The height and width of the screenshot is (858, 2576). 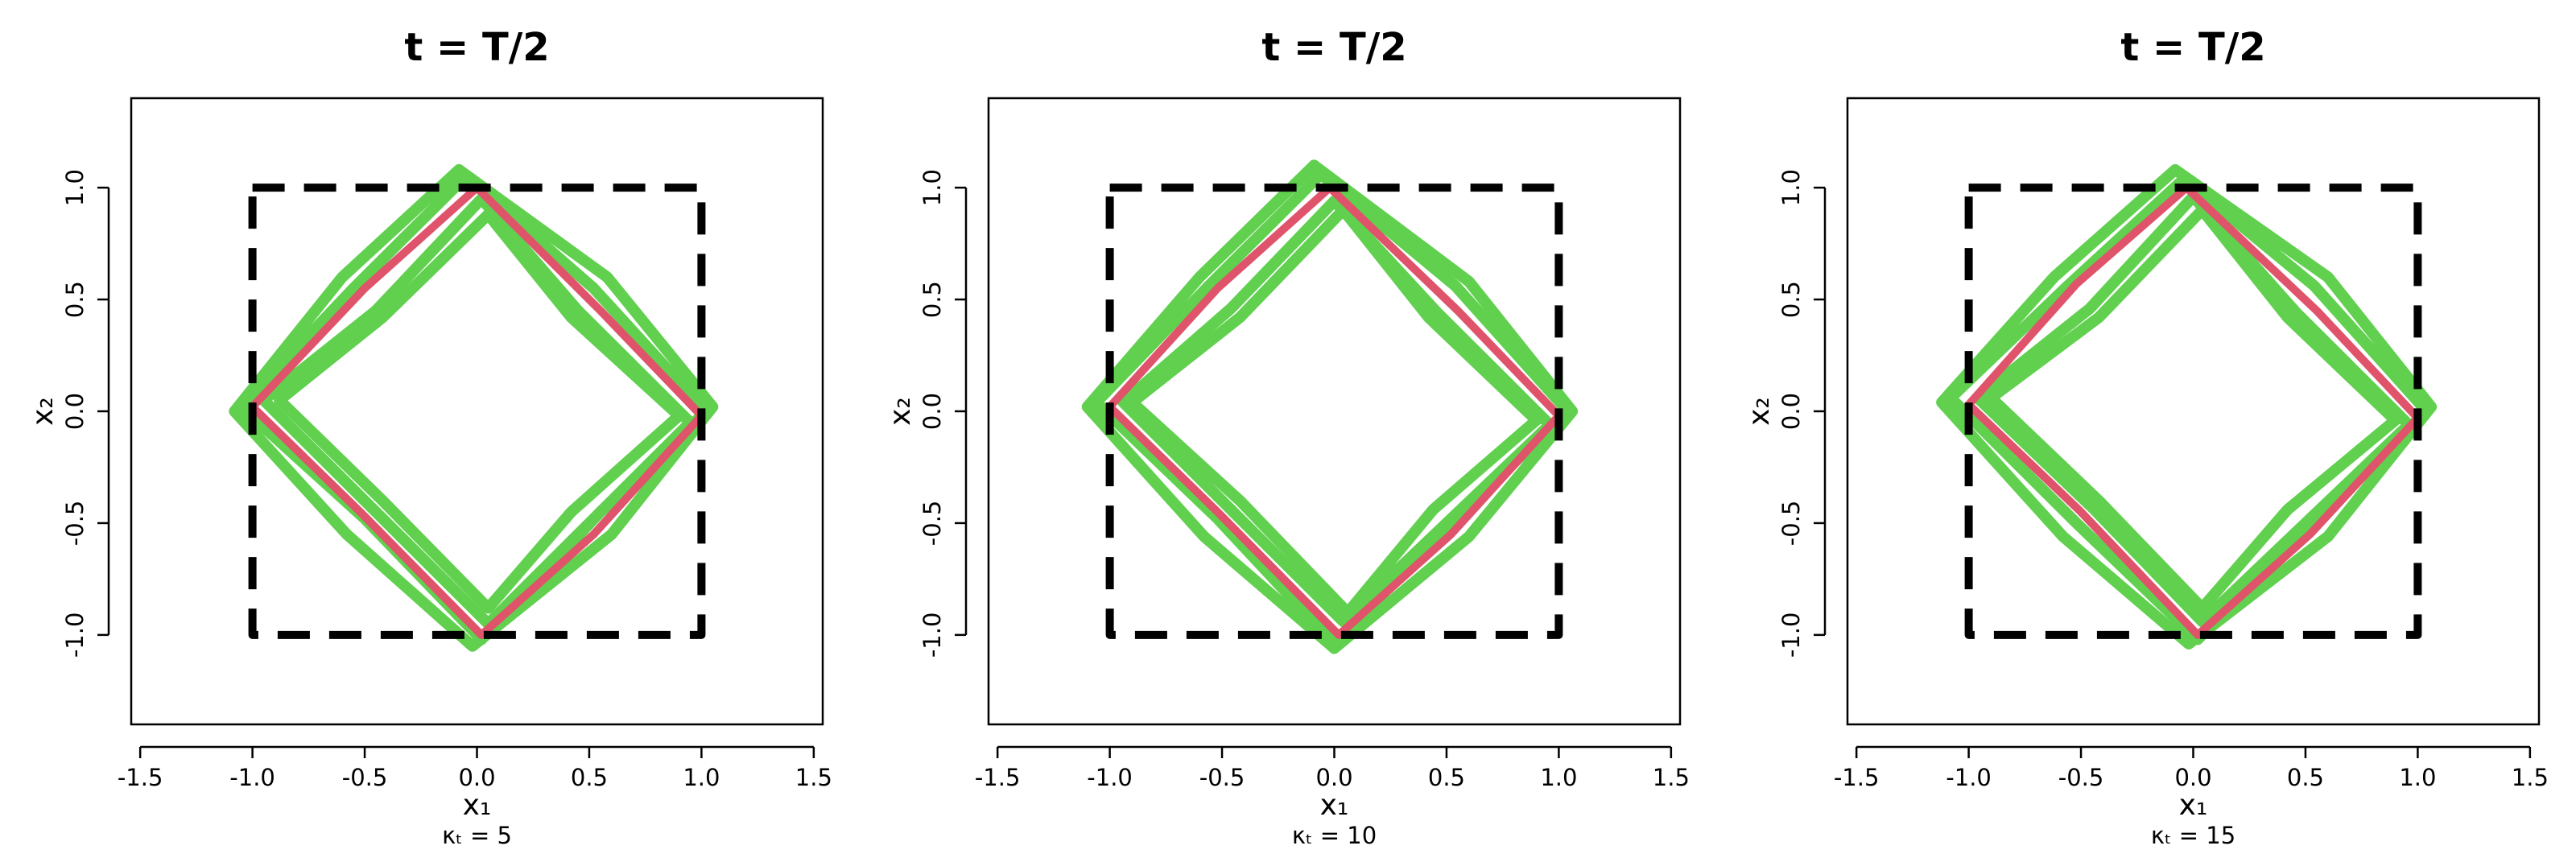 I want to click on subtitle: κₜ = 15, so click(x=2193, y=835).